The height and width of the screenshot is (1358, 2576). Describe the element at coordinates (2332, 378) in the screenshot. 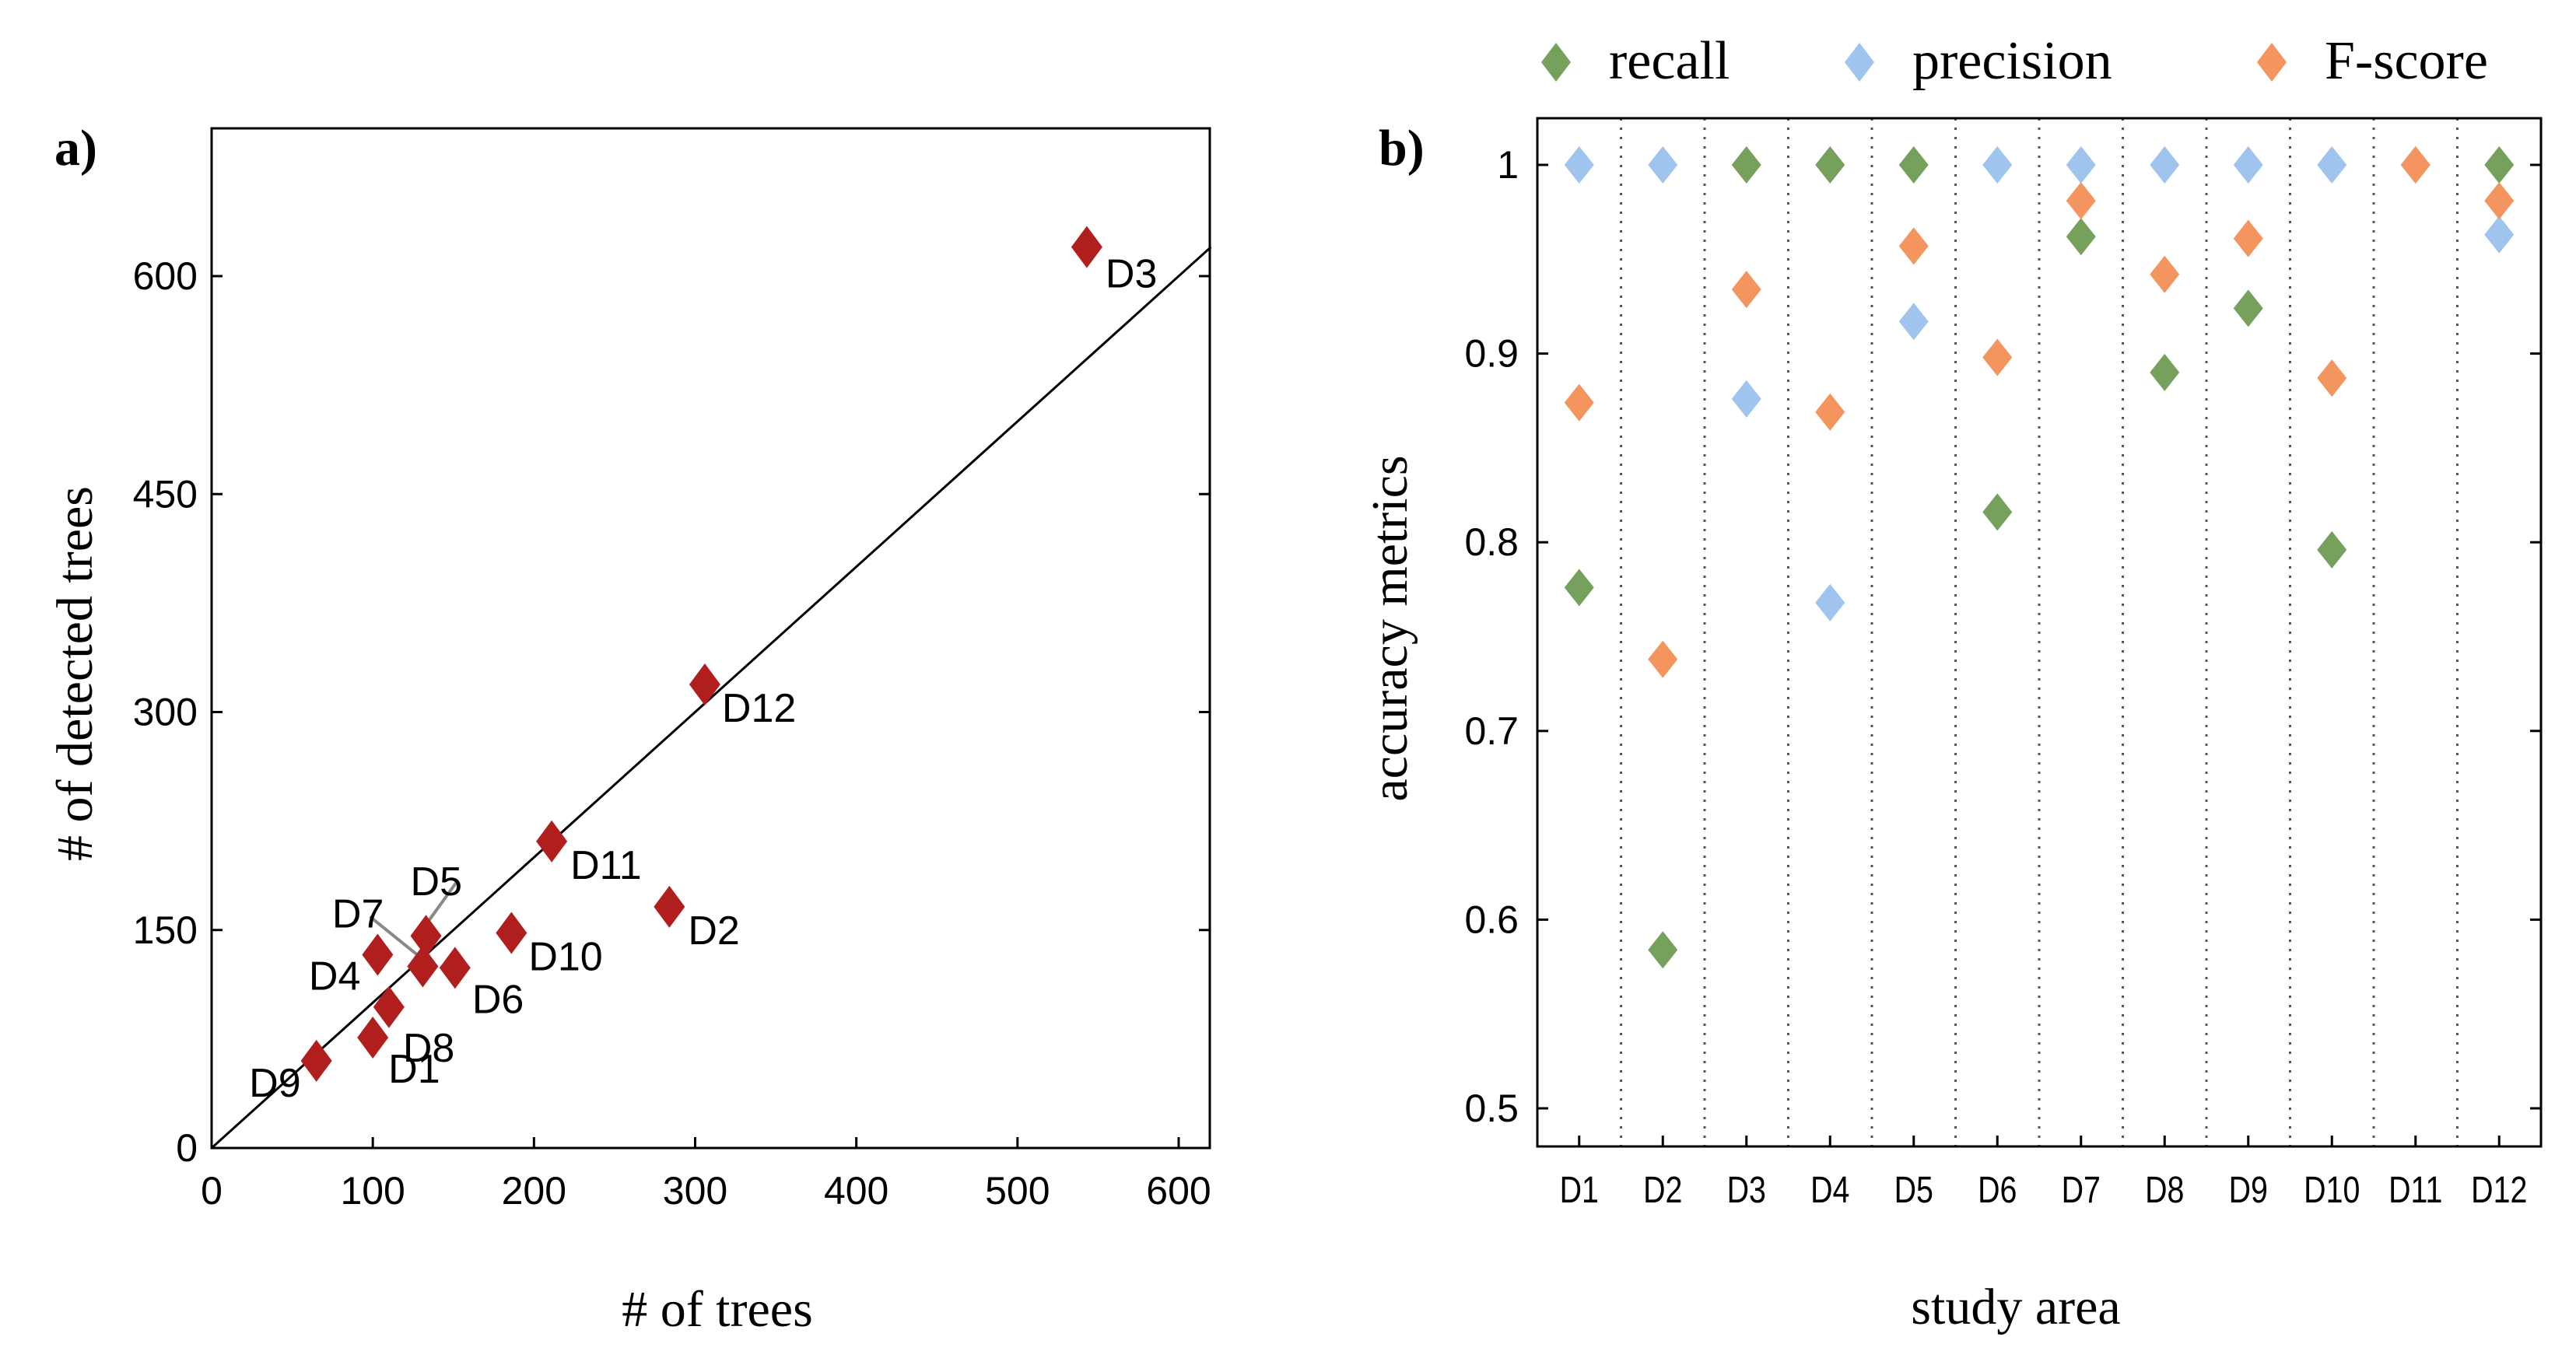

I see `fscore-point-d10` at that location.